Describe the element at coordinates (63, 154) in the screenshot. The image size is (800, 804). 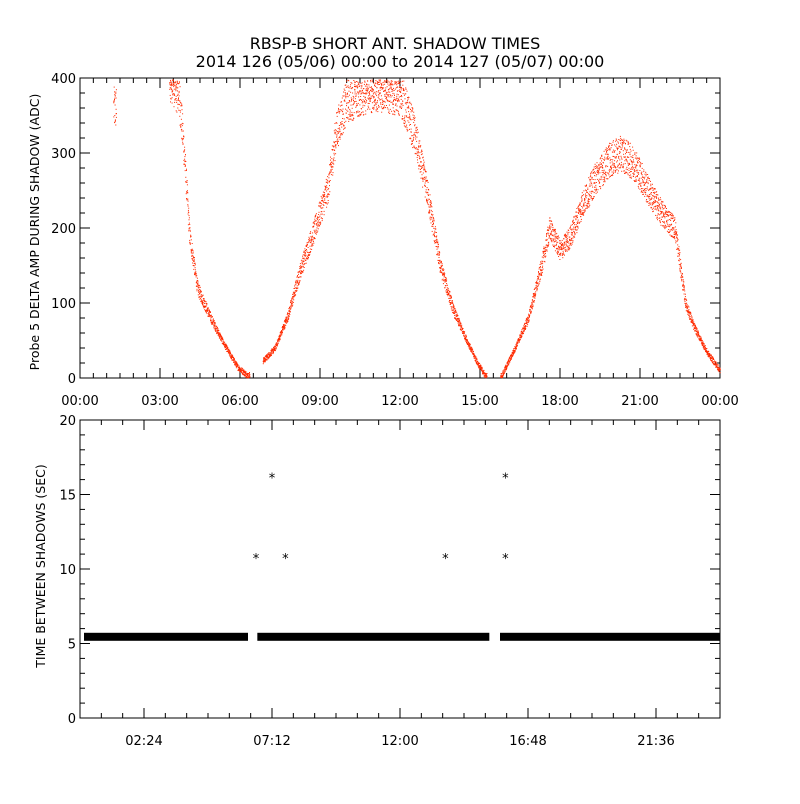
I see `top-y-tick-label: 300` at that location.